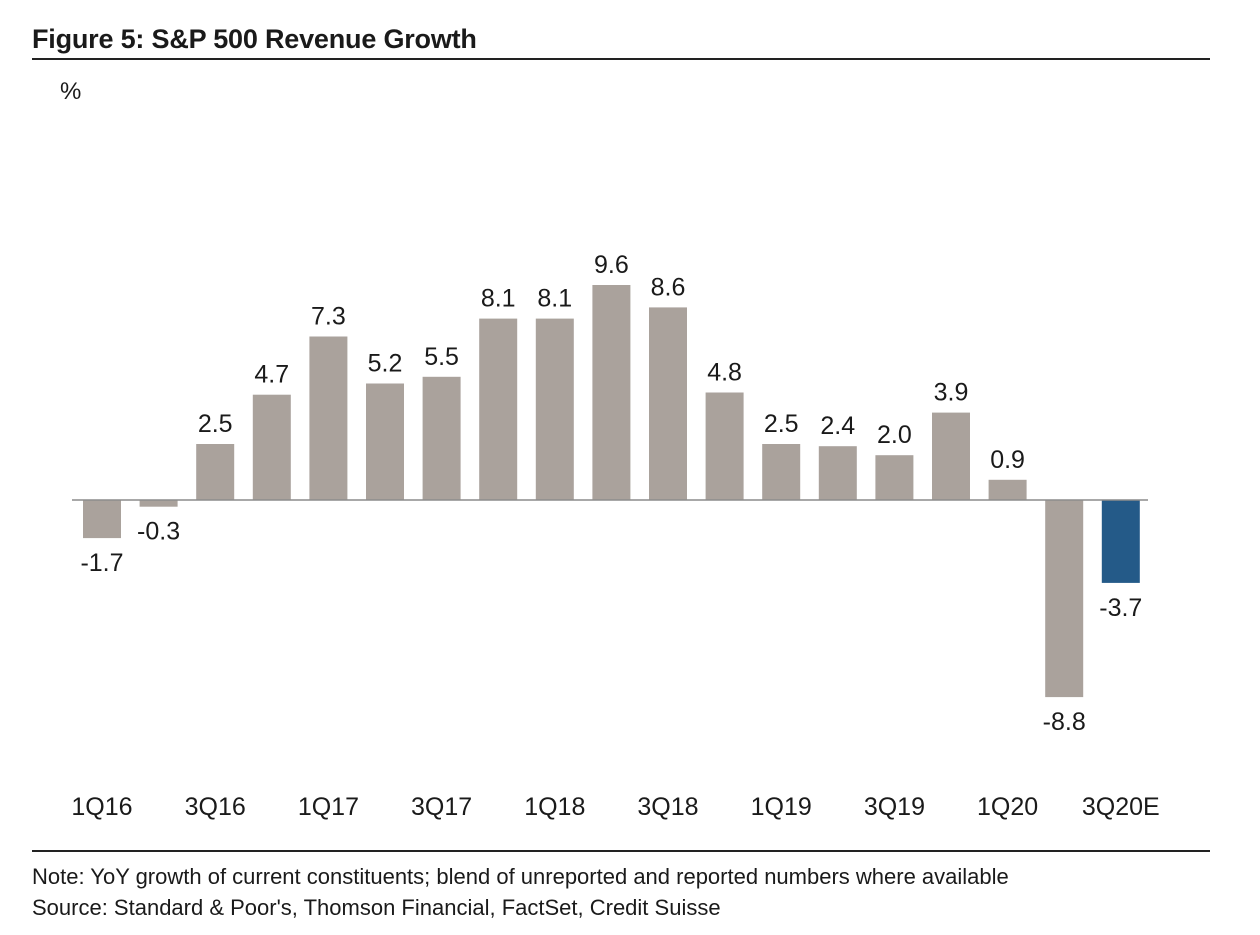 This screenshot has width=1260, height=935. Describe the element at coordinates (328, 807) in the screenshot. I see `x-tick-label-1q17: 1Q17` at that location.